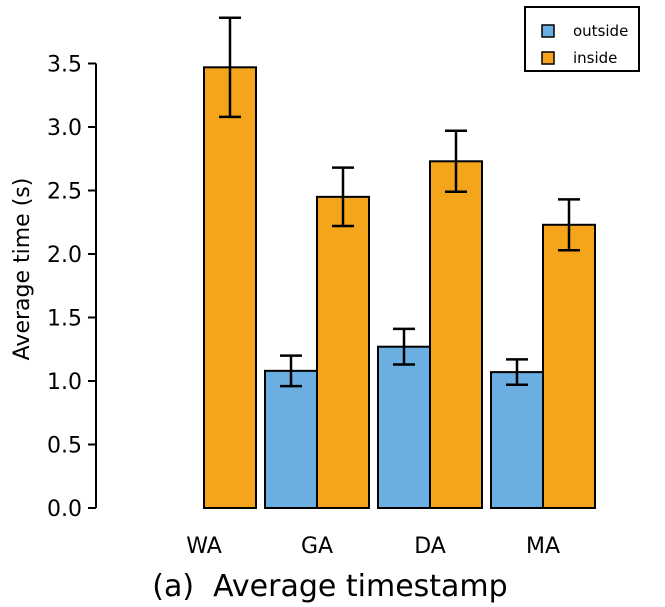 This screenshot has width=665, height=607. What do you see at coordinates (22, 269) in the screenshot?
I see `y-axis-label: Average time (s)` at bounding box center [22, 269].